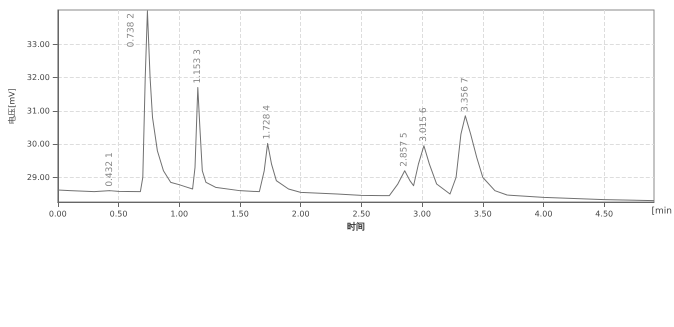 The image size is (674, 327). Describe the element at coordinates (543, 214) in the screenshot. I see `x-tick-label: 4.00` at that location.